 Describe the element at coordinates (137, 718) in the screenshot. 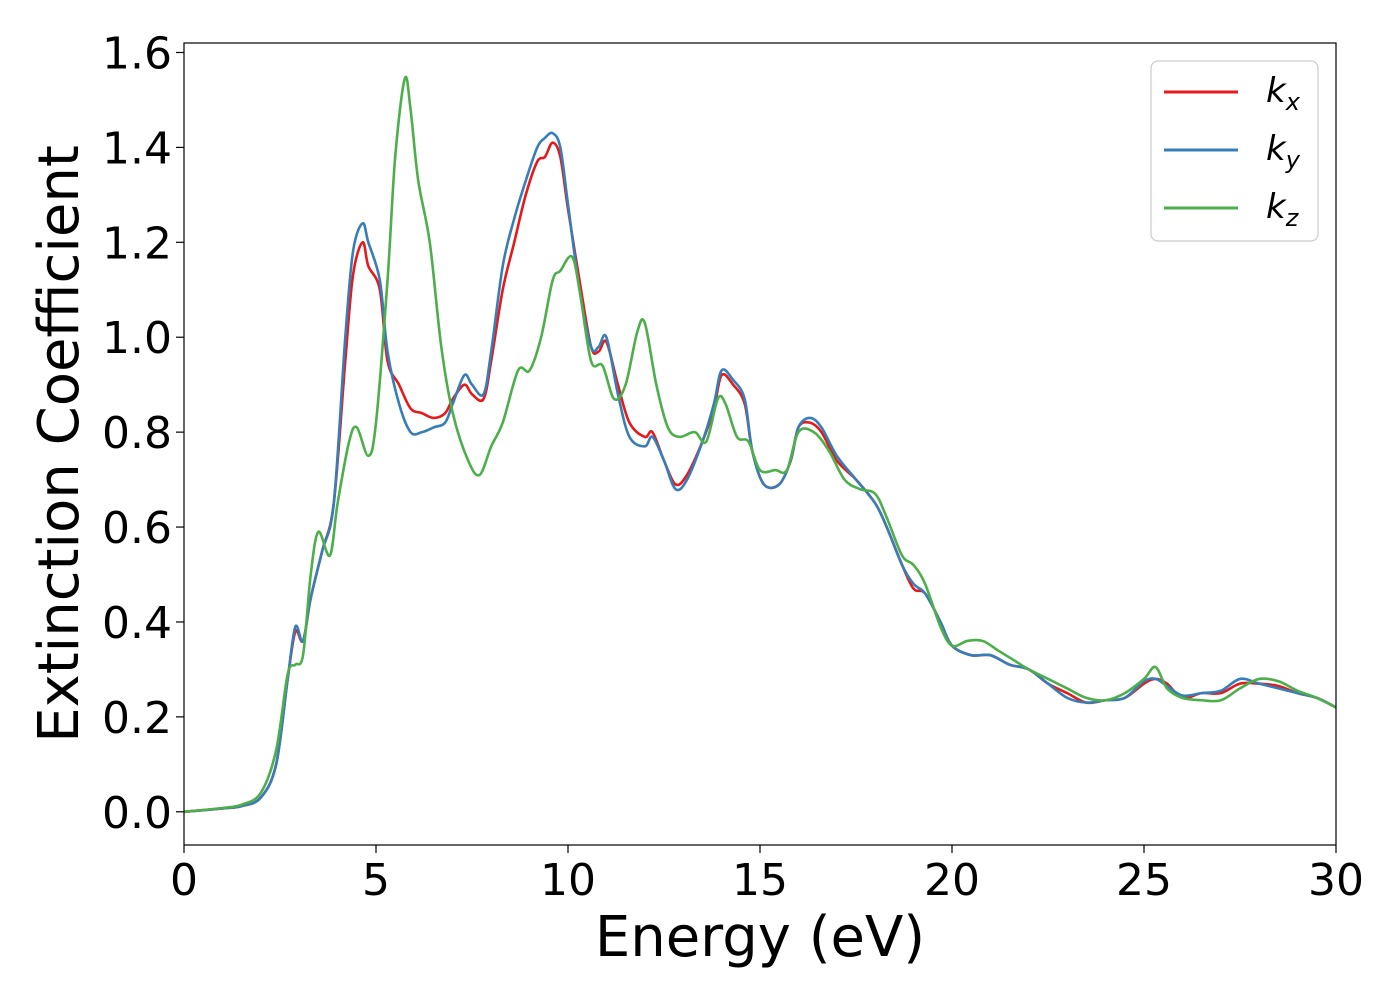

I see `y-tick-label: 0.2` at that location.